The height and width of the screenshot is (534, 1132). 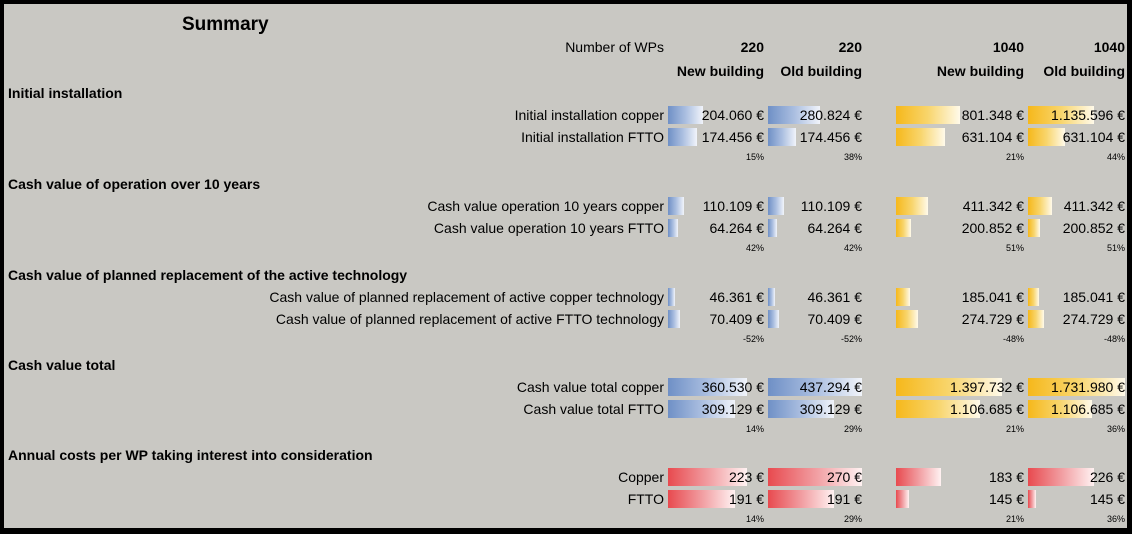 What do you see at coordinates (732, 137) in the screenshot?
I see `value-cell: 174.456 €` at bounding box center [732, 137].